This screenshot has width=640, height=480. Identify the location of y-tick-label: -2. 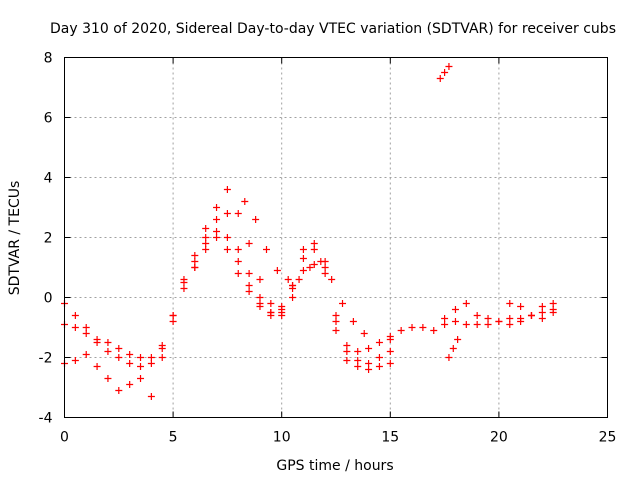
(46, 359).